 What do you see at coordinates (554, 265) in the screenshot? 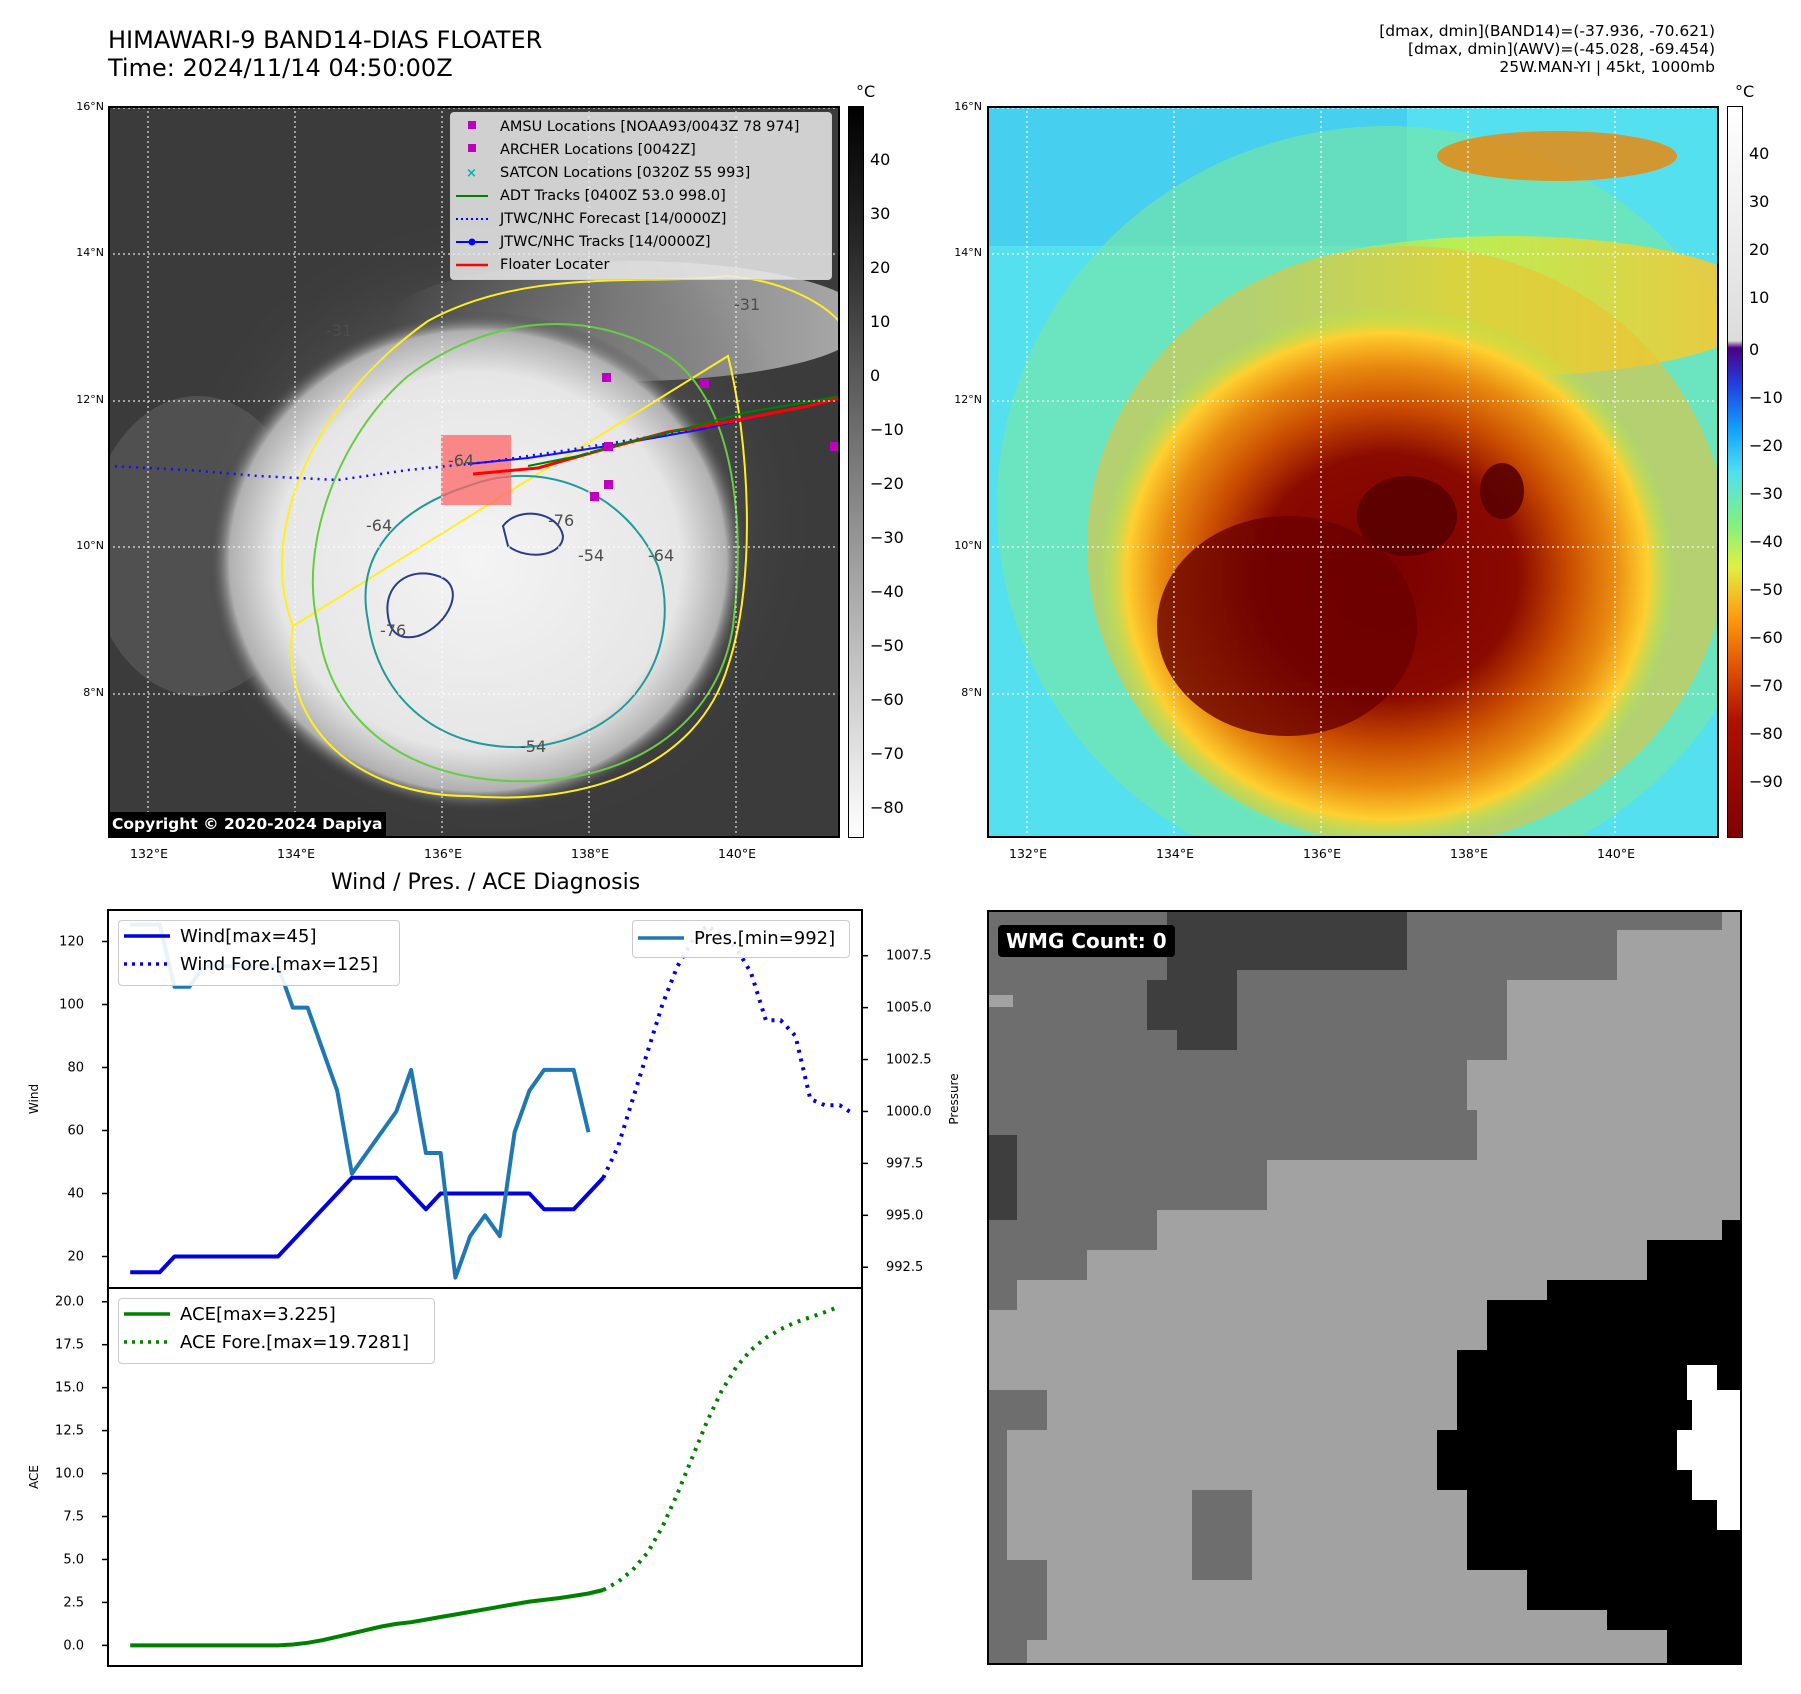
I see `floater-legend-label: Floater Locater` at bounding box center [554, 265].